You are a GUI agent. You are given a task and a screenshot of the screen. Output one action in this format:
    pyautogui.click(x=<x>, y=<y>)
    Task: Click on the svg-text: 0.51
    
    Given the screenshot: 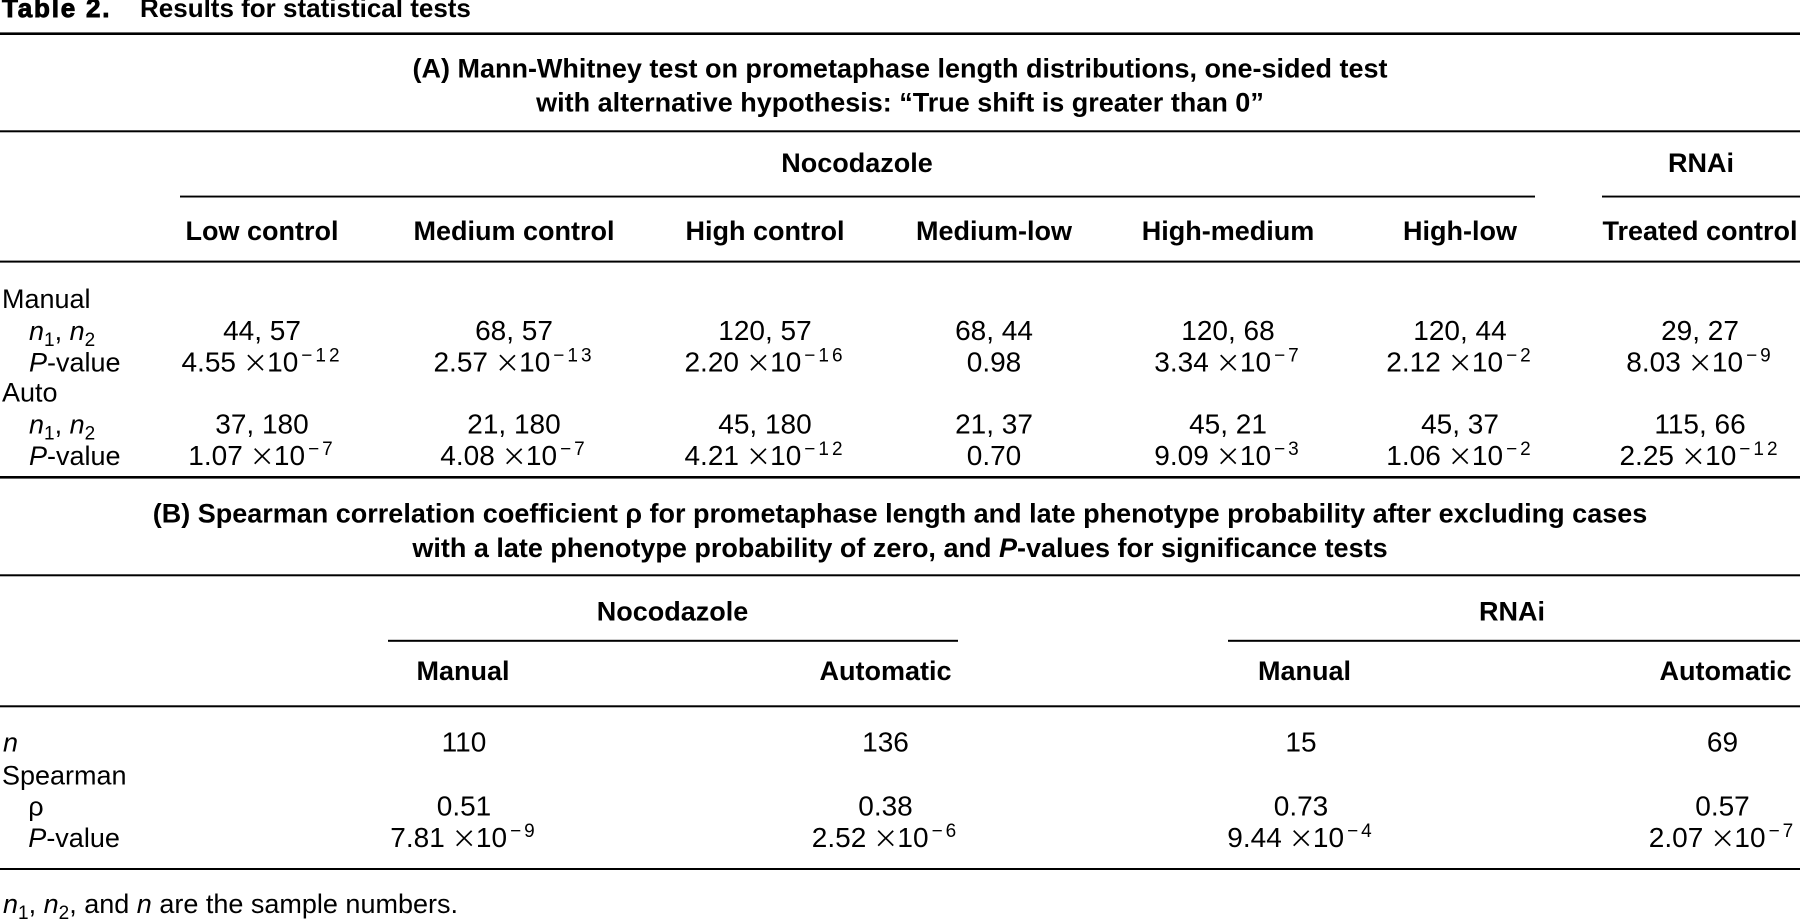 What is the action you would take?
    pyautogui.click(x=464, y=806)
    